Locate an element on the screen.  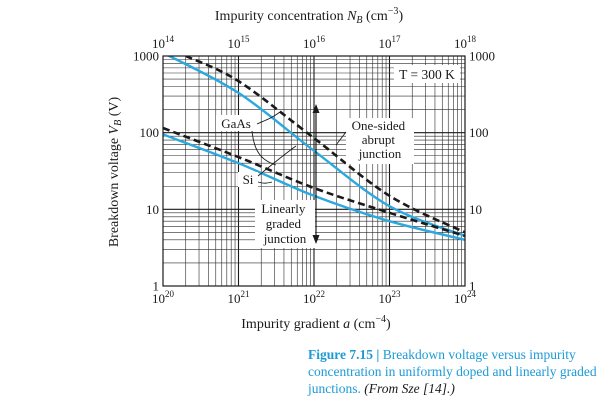
si-label: Si is located at coordinates (248, 179).